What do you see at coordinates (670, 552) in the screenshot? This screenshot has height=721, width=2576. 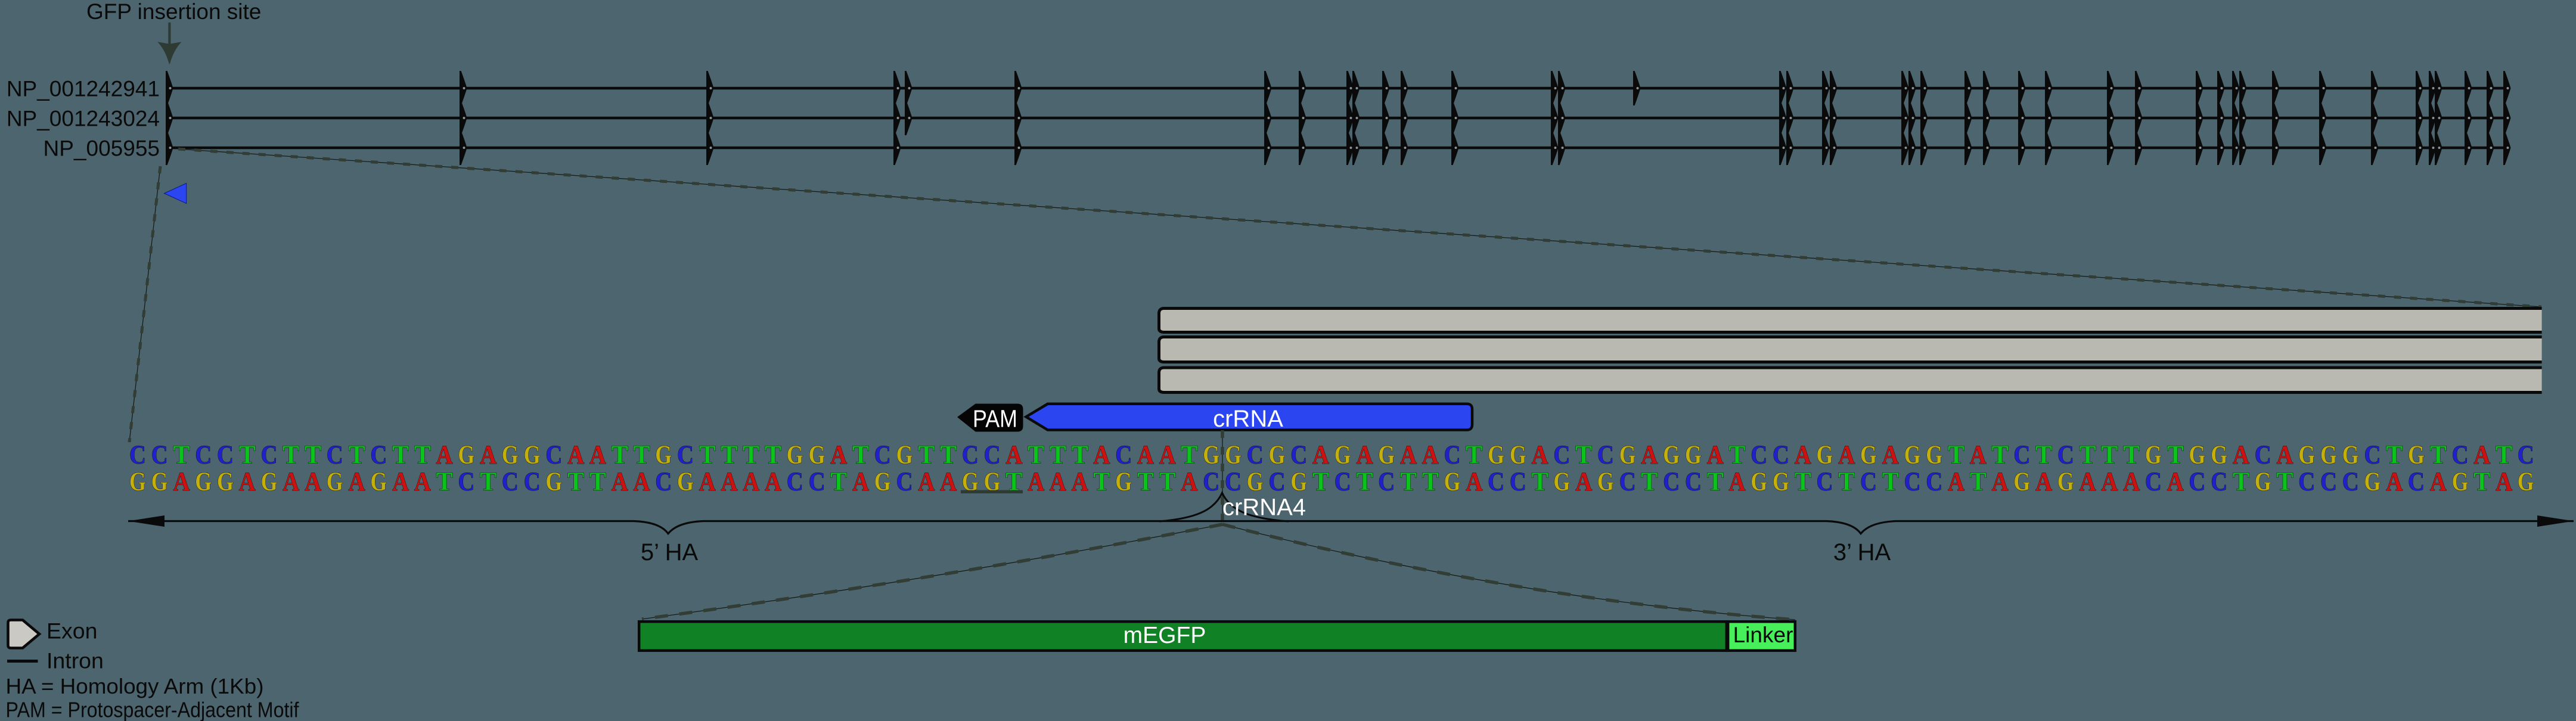 I see `svg-text: 5’ HA` at bounding box center [670, 552].